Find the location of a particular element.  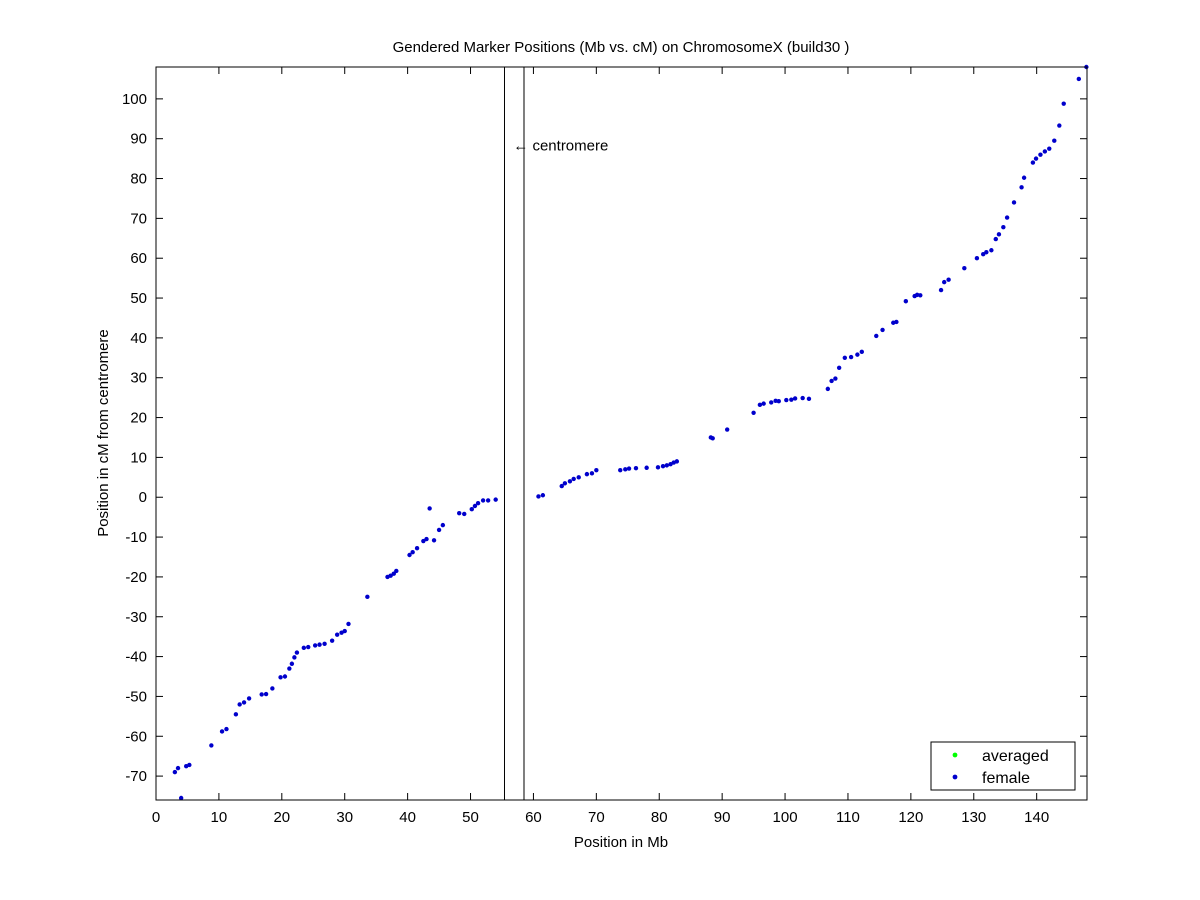

x-tick-label: 100 is located at coordinates (785, 817).